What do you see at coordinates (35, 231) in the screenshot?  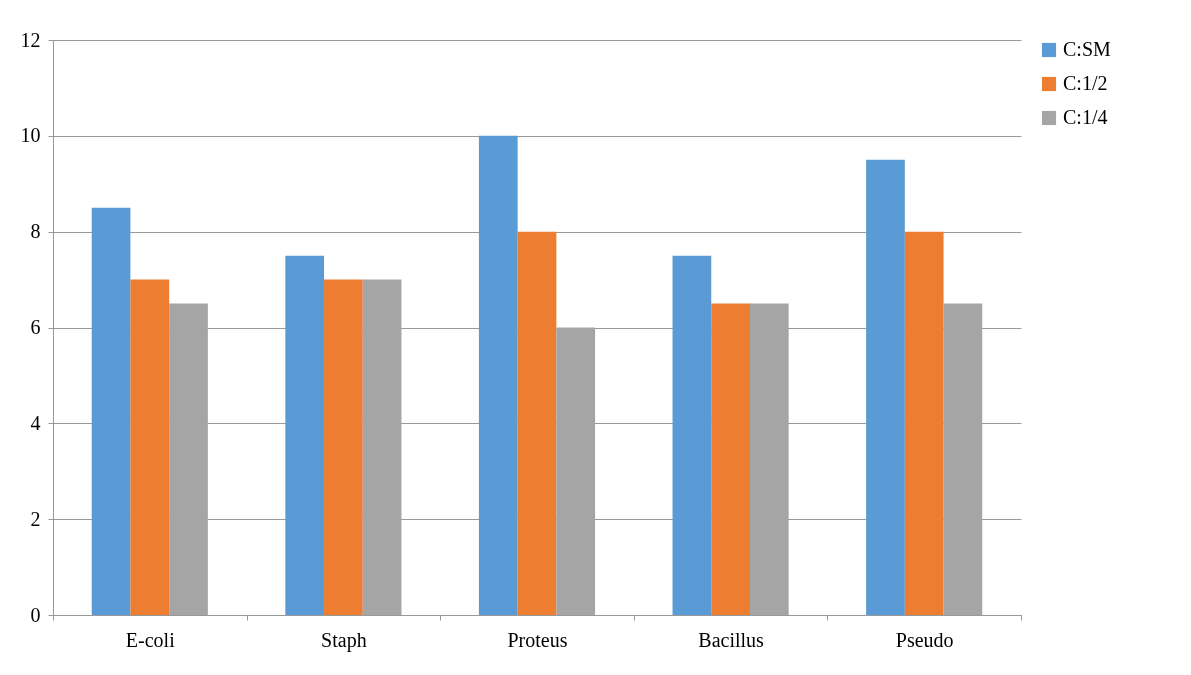 I see `y-tick-label: 8` at bounding box center [35, 231].